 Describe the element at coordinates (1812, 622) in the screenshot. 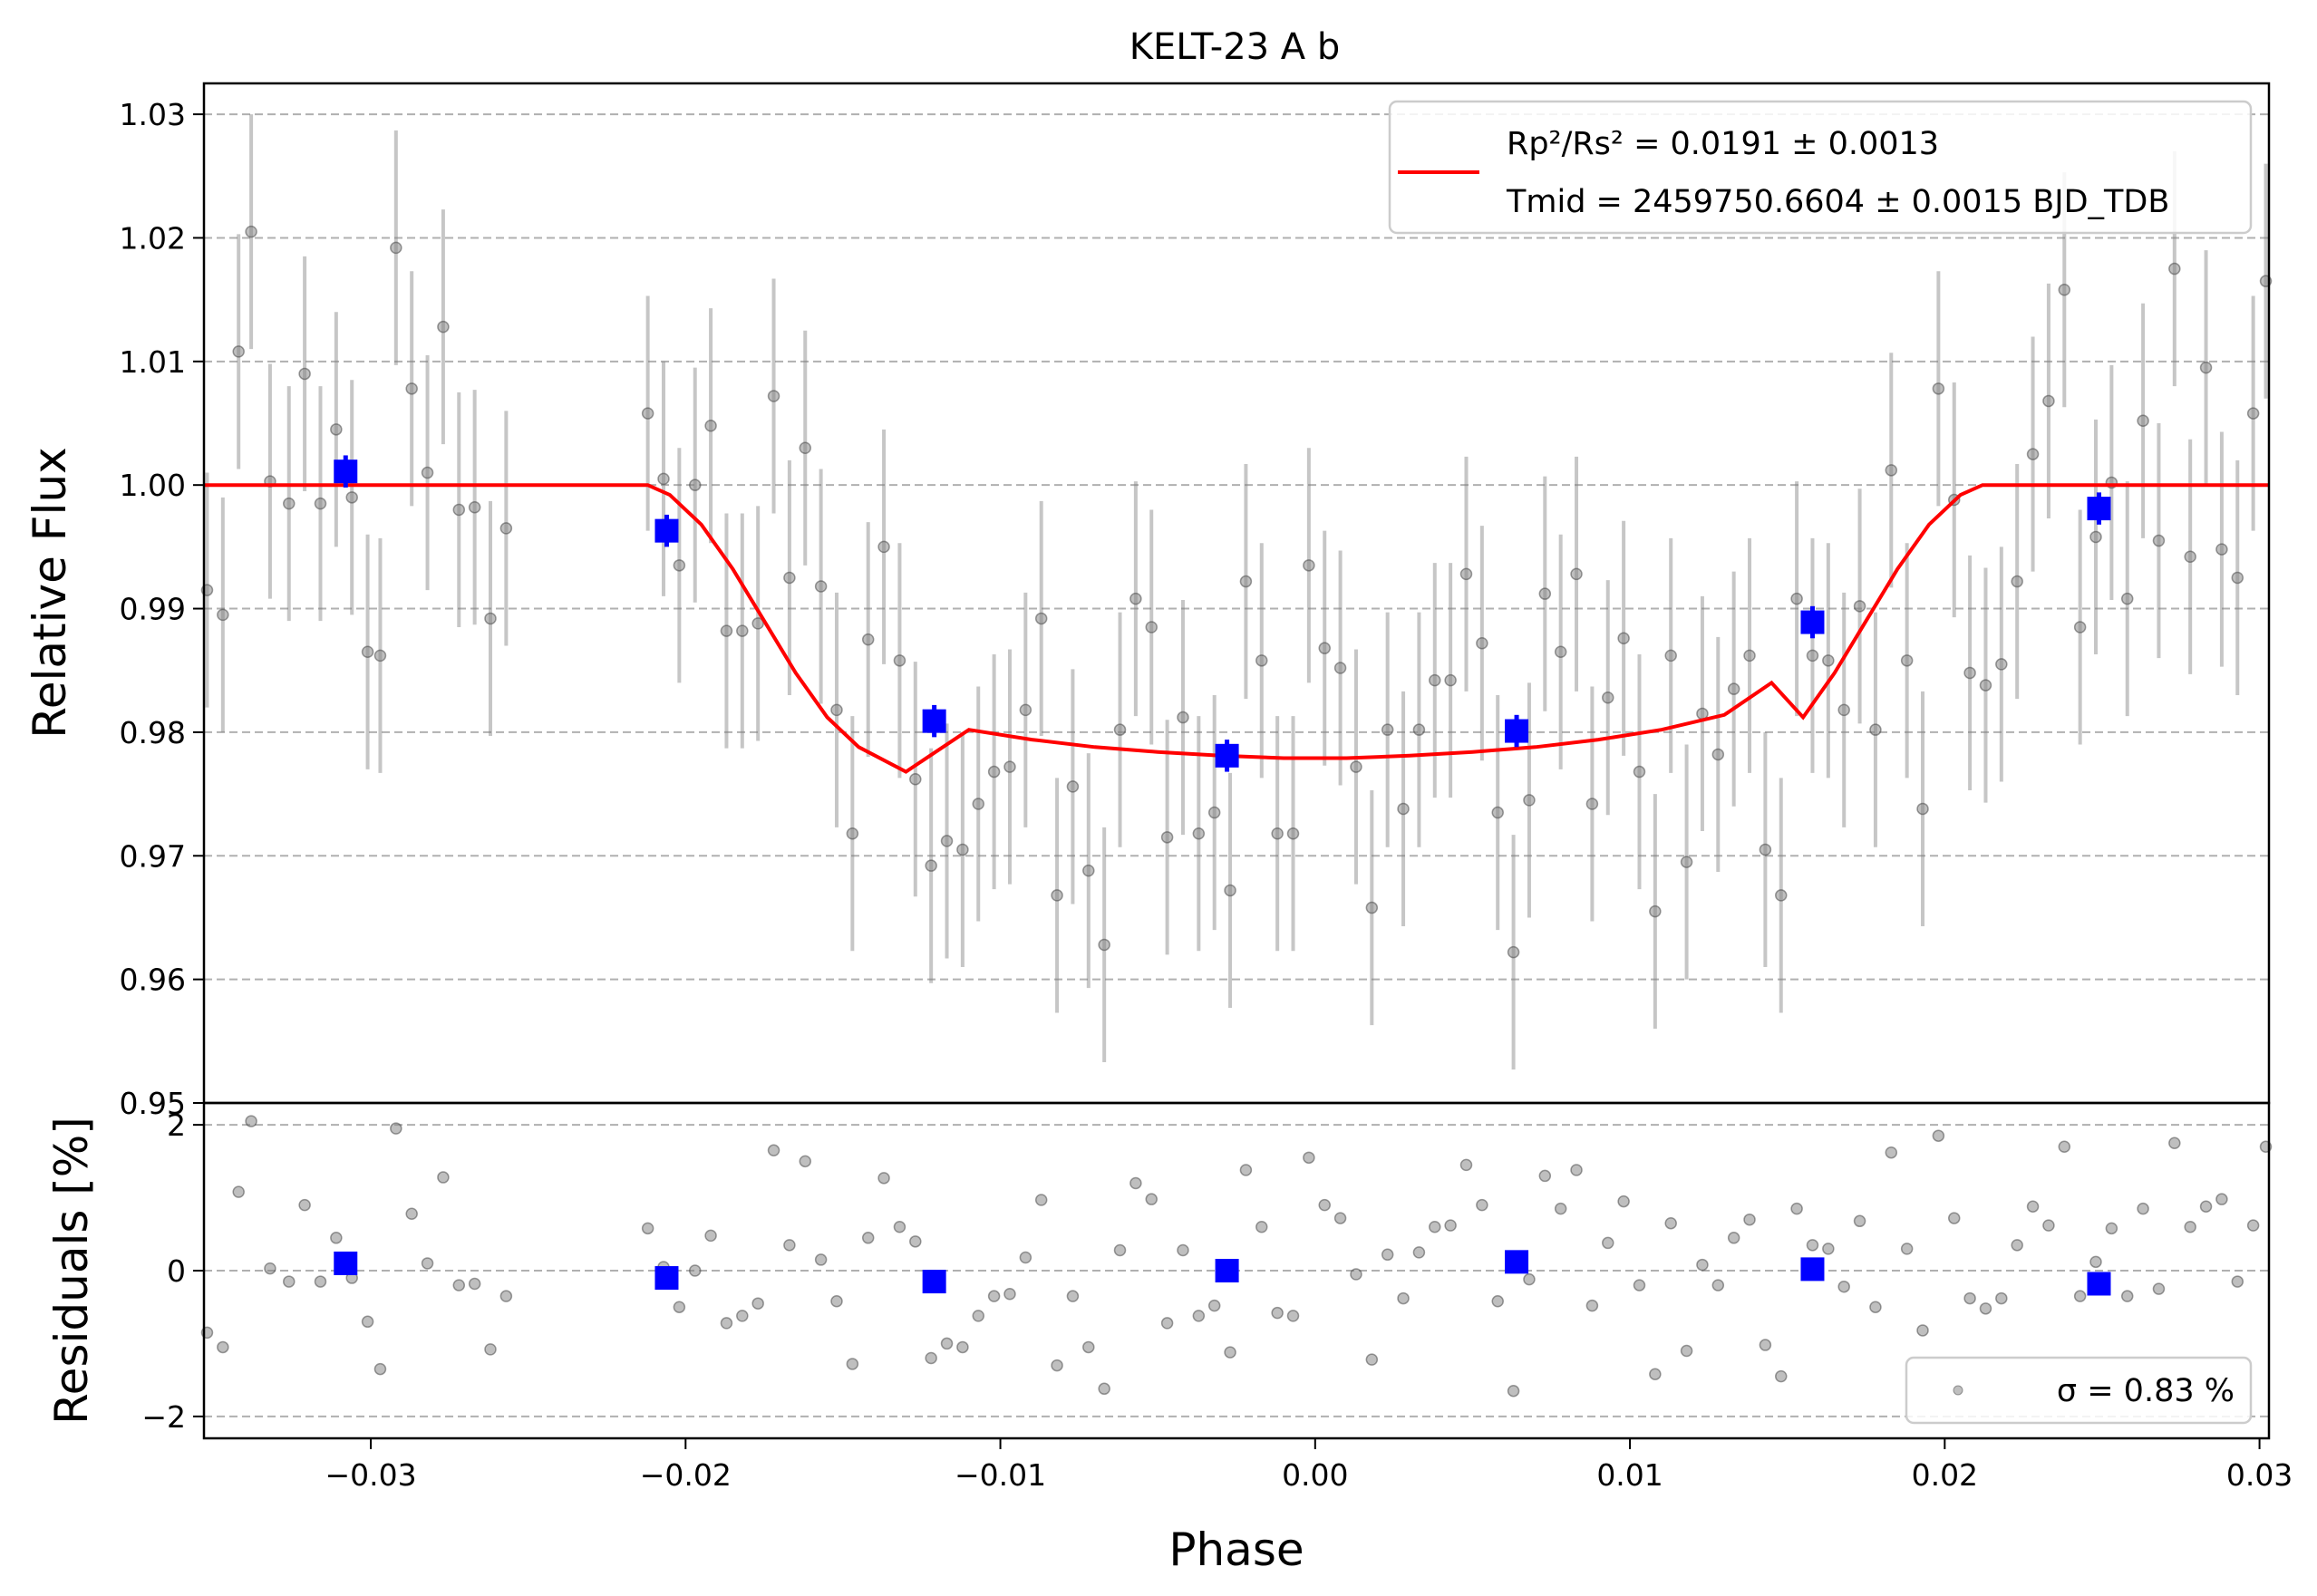

I see `binned-point` at that location.